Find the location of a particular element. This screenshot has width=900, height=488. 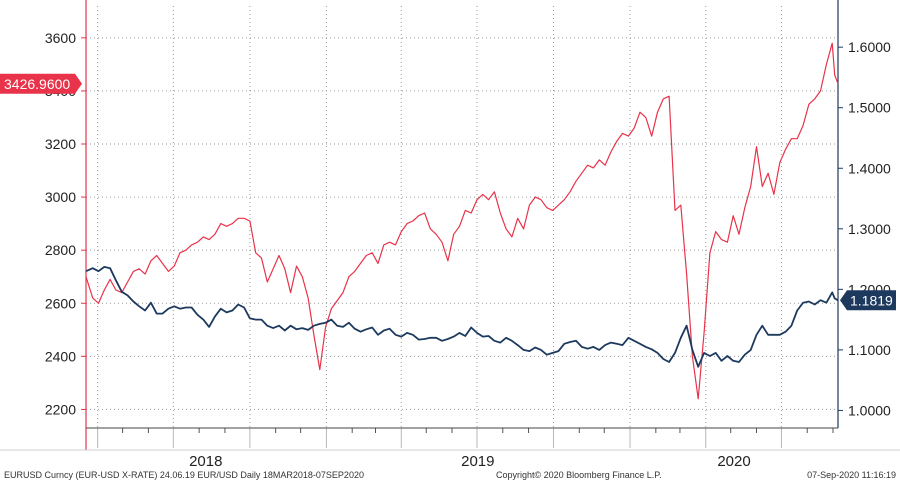

left-axis-tick-label: 2600 is located at coordinates (60, 303).